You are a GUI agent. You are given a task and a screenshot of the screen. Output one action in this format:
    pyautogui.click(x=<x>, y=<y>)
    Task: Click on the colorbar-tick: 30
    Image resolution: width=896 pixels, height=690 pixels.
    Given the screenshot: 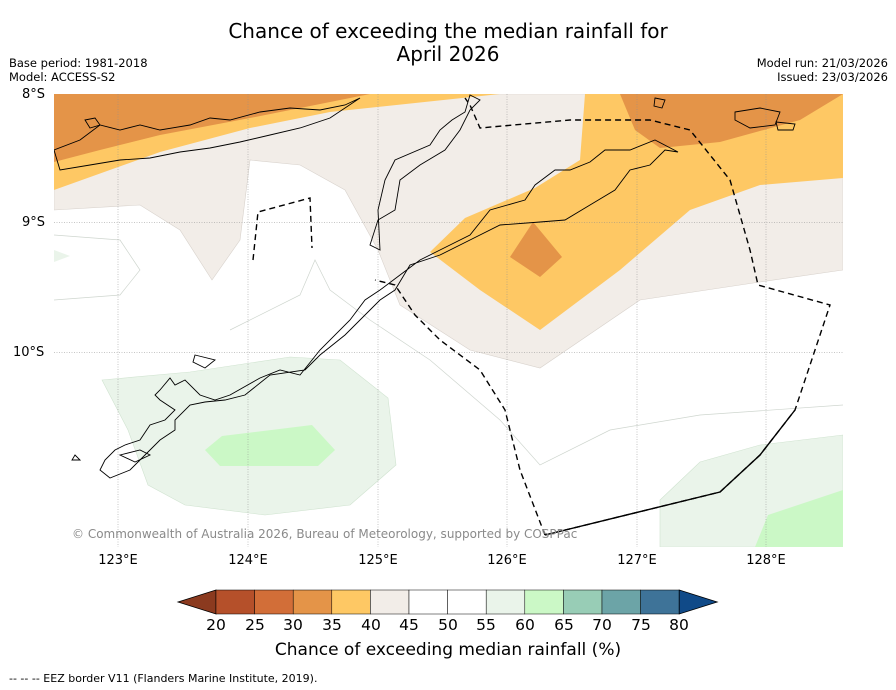 What is the action you would take?
    pyautogui.click(x=293, y=625)
    